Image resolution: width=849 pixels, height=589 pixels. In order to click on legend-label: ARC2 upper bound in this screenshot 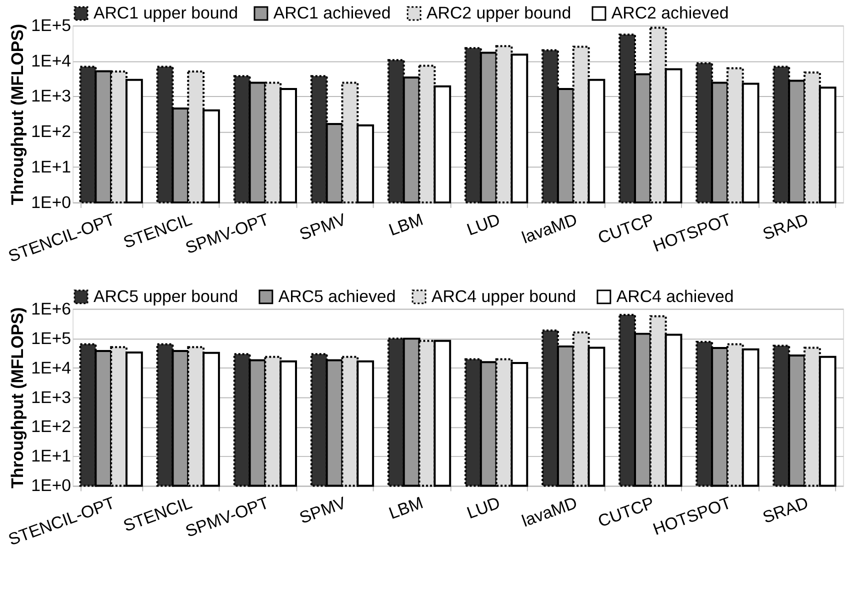, I will do `click(499, 13)`.